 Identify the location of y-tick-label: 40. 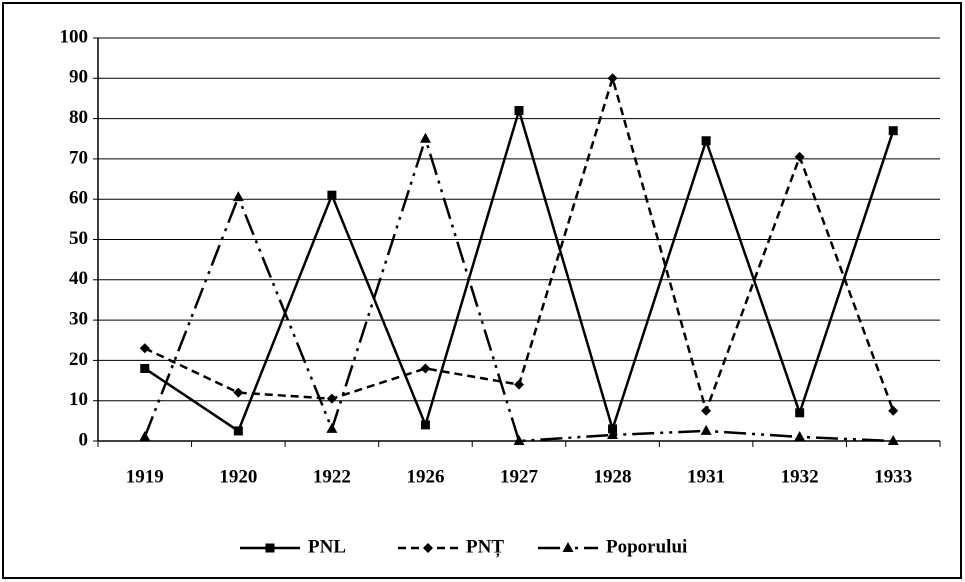
(78, 278).